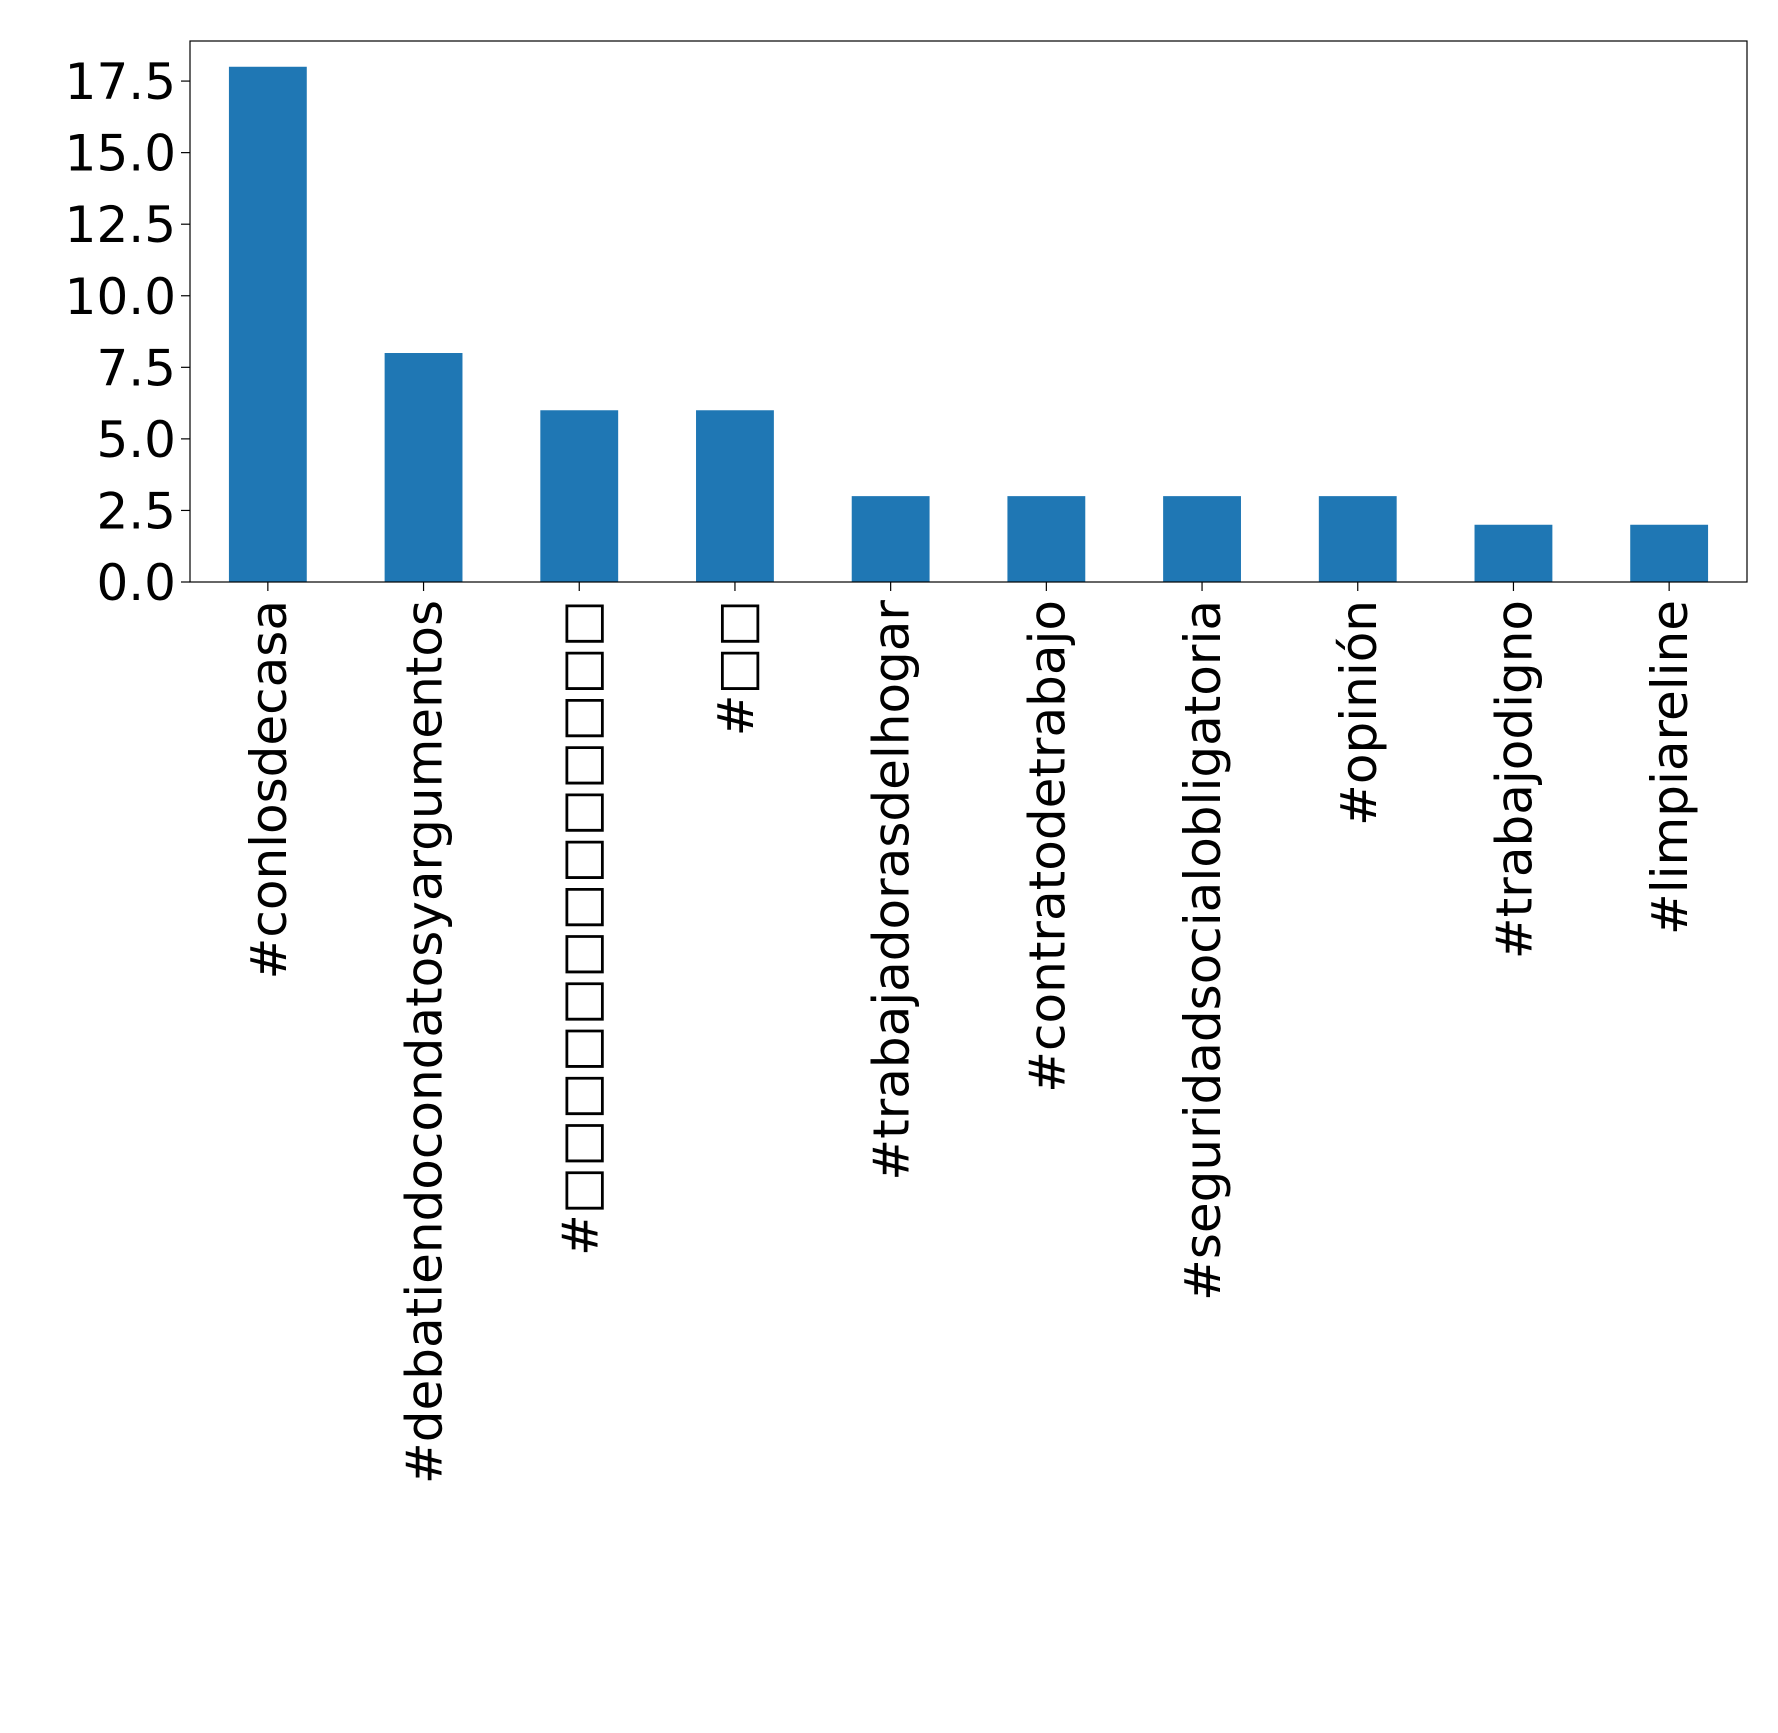 The height and width of the screenshot is (1733, 1778). I want to click on y-tick-label-5: 12.5, so click(120, 225).